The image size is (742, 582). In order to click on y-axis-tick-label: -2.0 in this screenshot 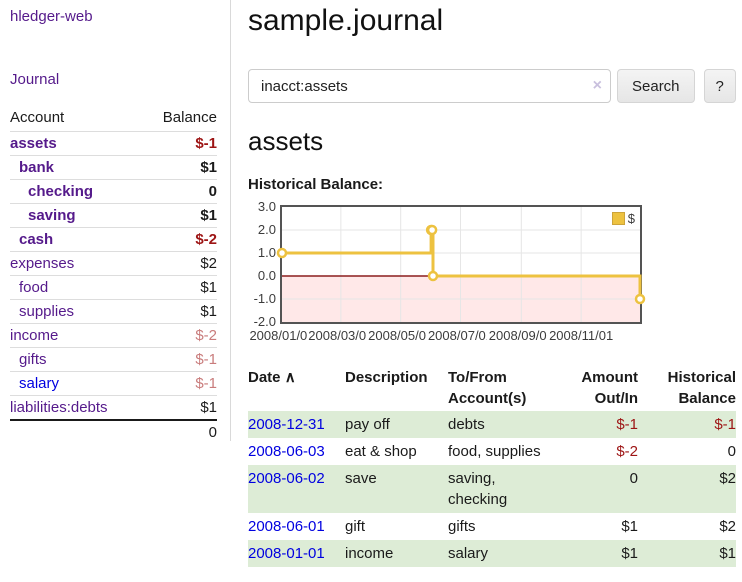, I will do `click(264, 321)`.